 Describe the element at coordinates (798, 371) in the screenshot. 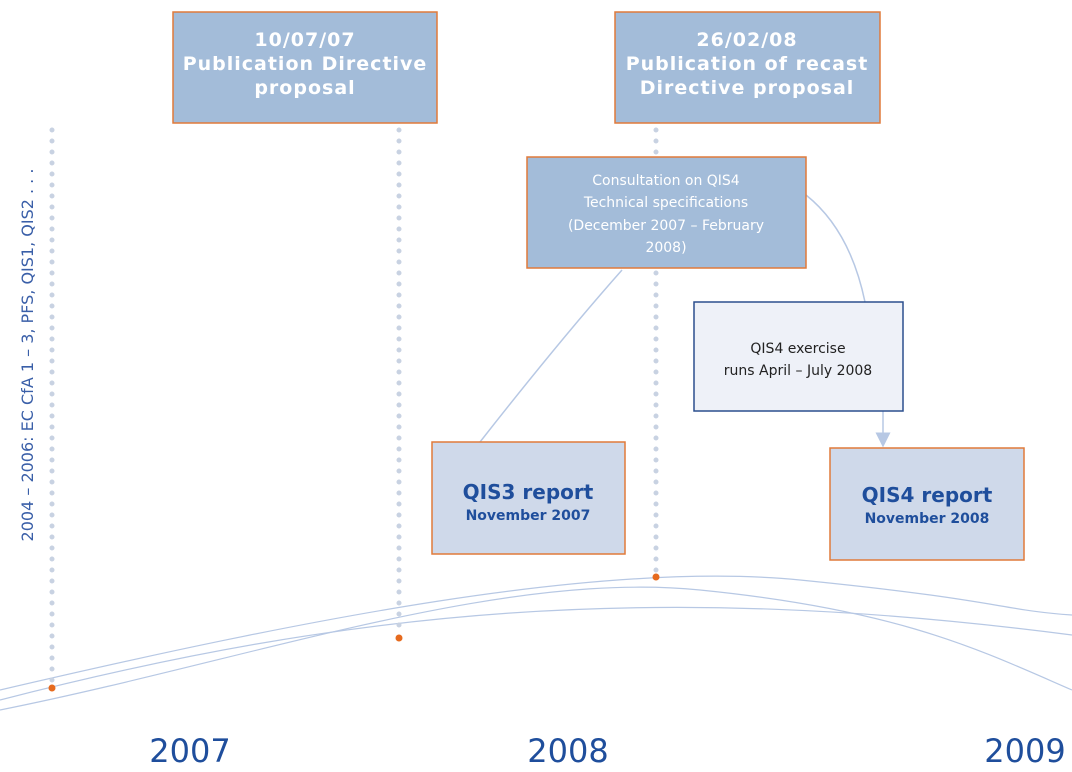

I see `exercise-text: runs April – July 2008` at that location.